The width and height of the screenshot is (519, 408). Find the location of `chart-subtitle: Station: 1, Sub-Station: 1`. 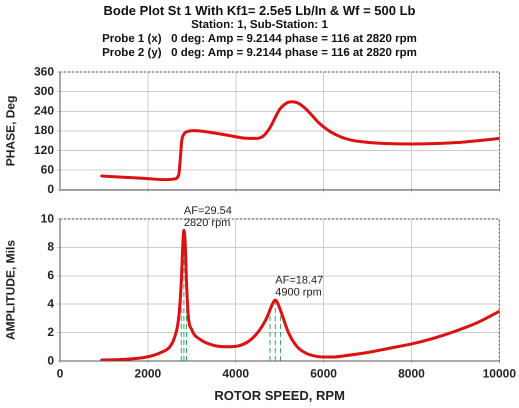

chart-subtitle: Station: 1, Sub-Station: 1 is located at coordinates (259, 25).